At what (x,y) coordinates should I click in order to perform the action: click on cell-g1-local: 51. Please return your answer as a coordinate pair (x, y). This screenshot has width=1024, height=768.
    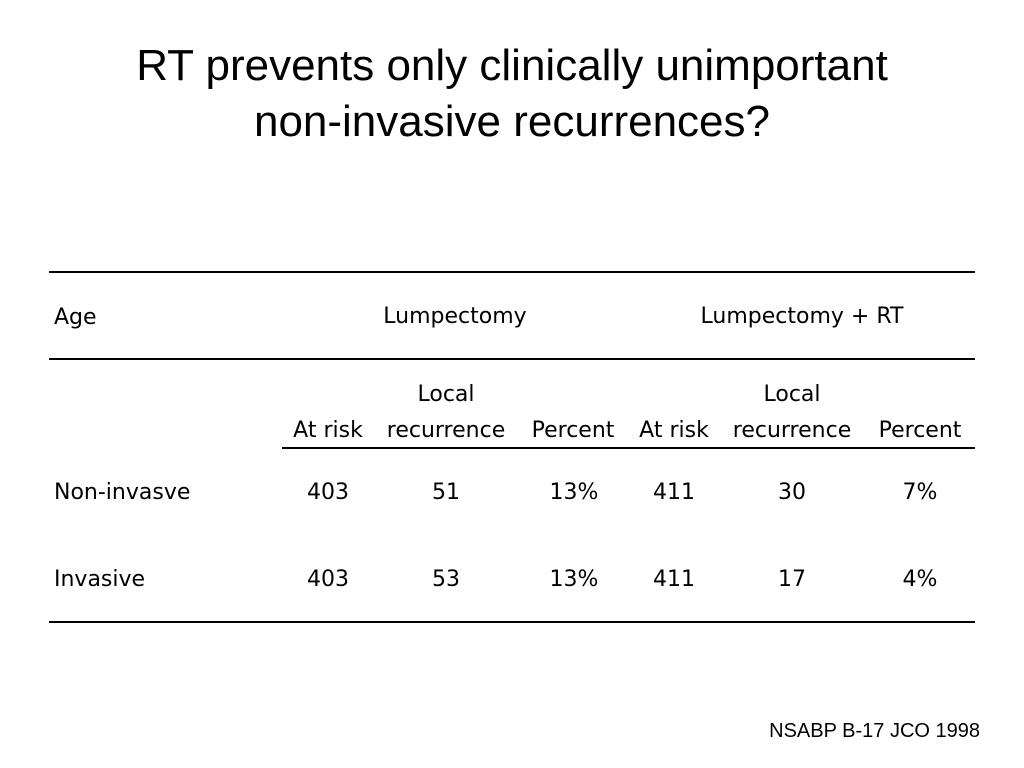
    Looking at the image, I should click on (446, 492).